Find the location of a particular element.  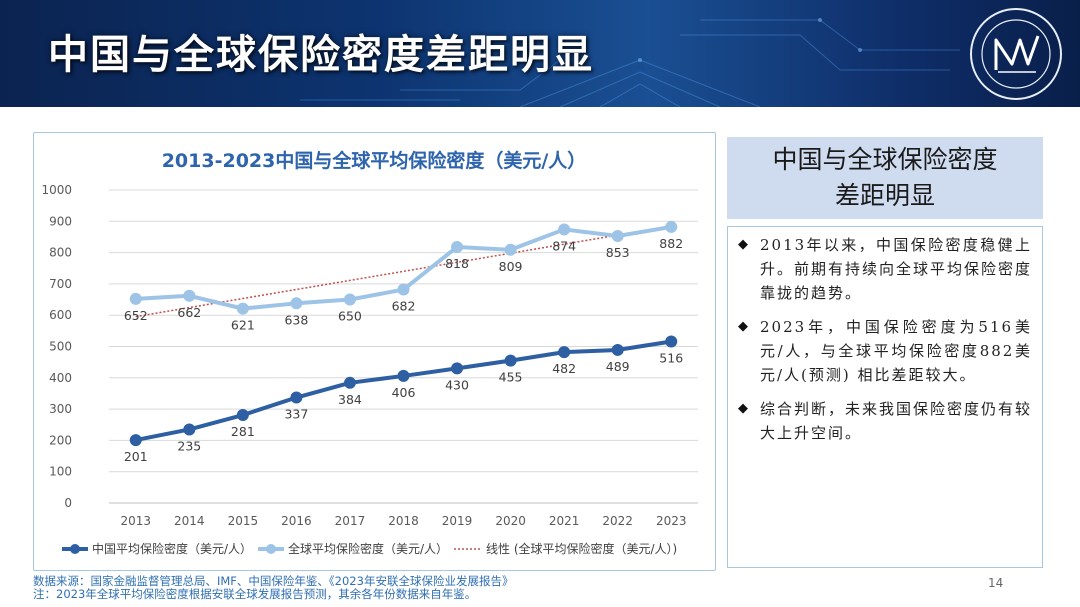

y-tick-label: 500 is located at coordinates (60, 347).